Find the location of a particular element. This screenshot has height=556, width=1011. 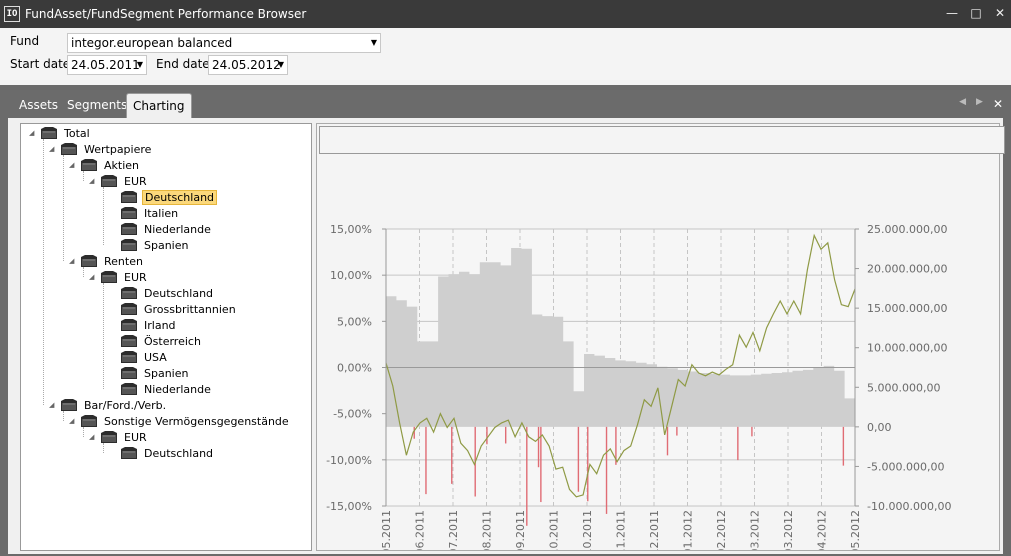

tree-node: Österreich is located at coordinates (156, 341).